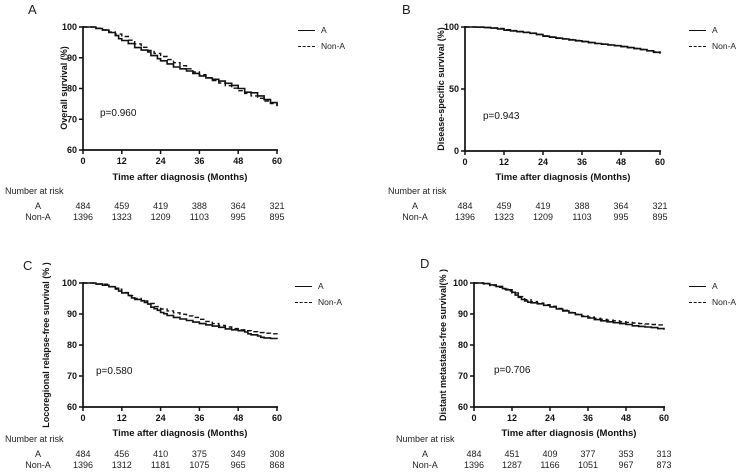  Describe the element at coordinates (582, 206) in the screenshot. I see `number-at-risk-value: 388` at that location.